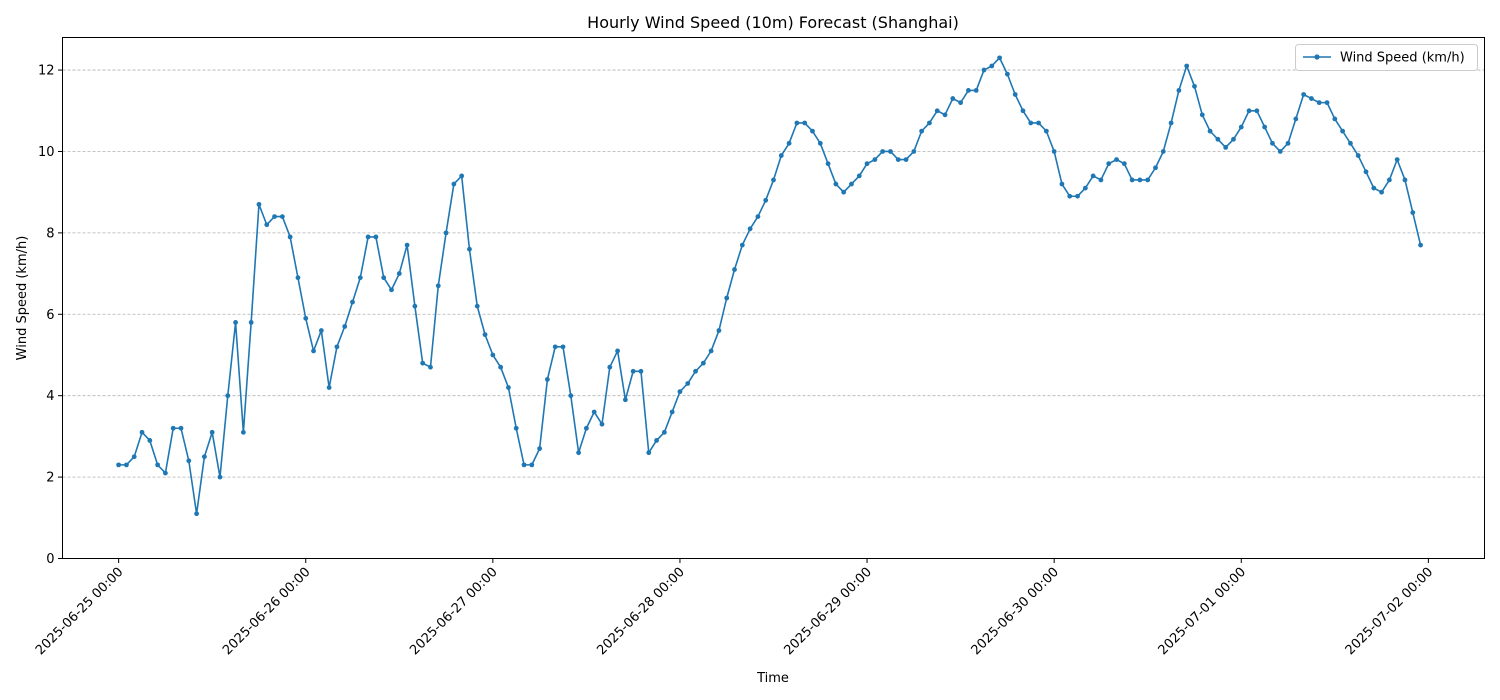 Image resolution: width=1500 pixels, height=700 pixels. What do you see at coordinates (22, 298) in the screenshot?
I see `y-axis-label: Wind Speed (km/h)` at bounding box center [22, 298].